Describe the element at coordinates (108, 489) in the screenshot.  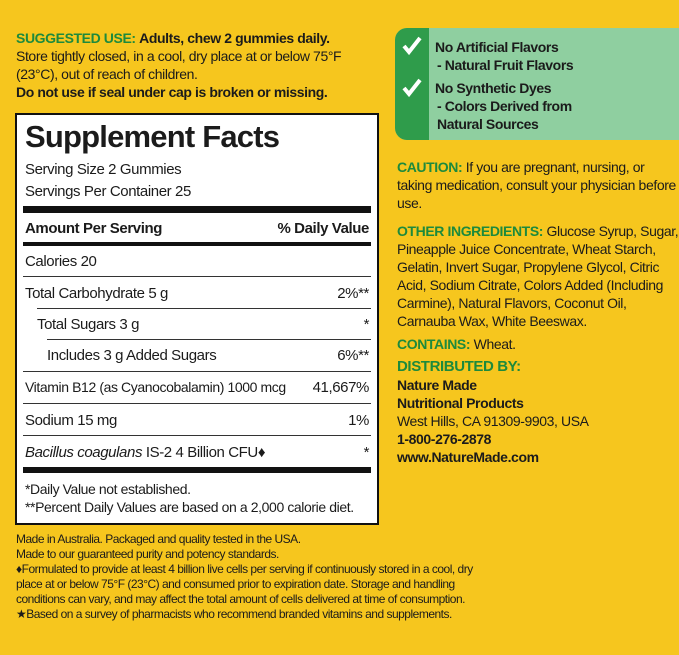
I see `footnote: *Daily Value not established.` at that location.